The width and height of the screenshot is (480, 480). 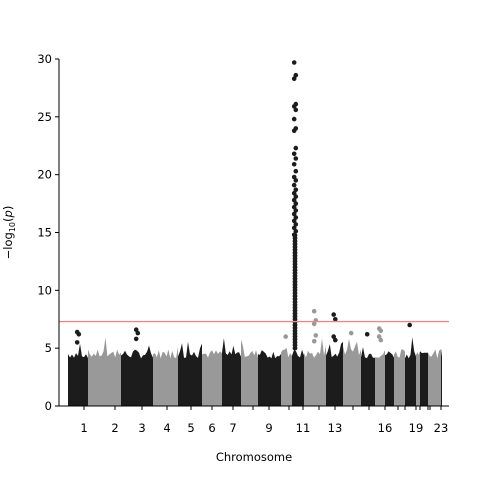 I want to click on y-tick-label: 0, so click(x=48, y=406).